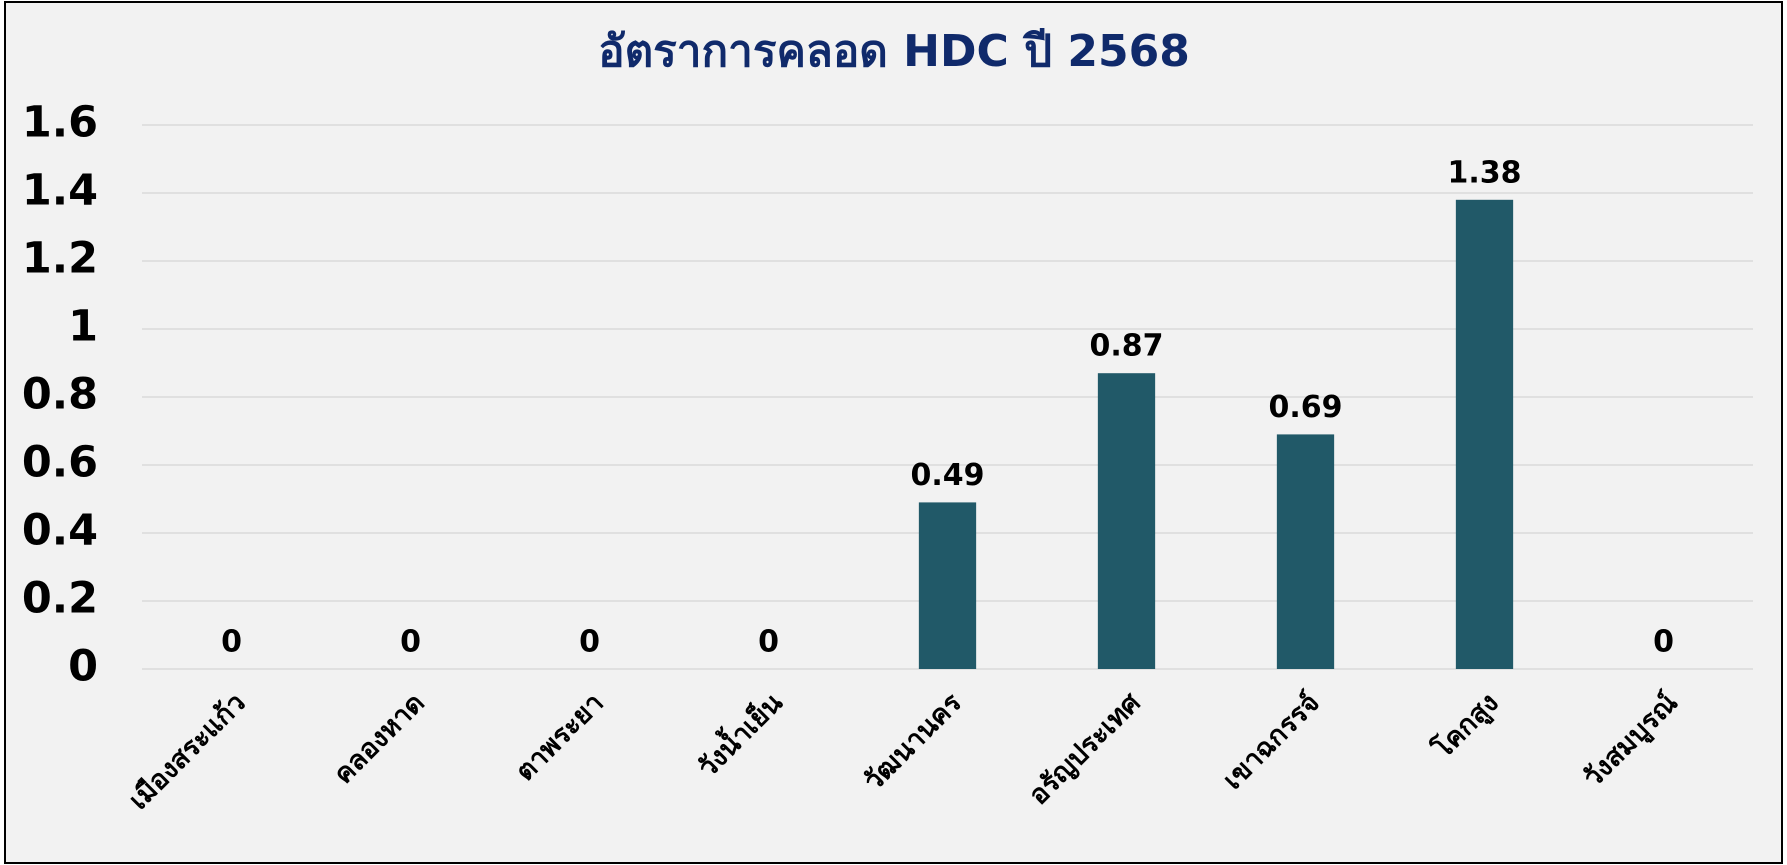  What do you see at coordinates (60, 123) in the screenshot?
I see `y-tick-label: 1.6` at bounding box center [60, 123].